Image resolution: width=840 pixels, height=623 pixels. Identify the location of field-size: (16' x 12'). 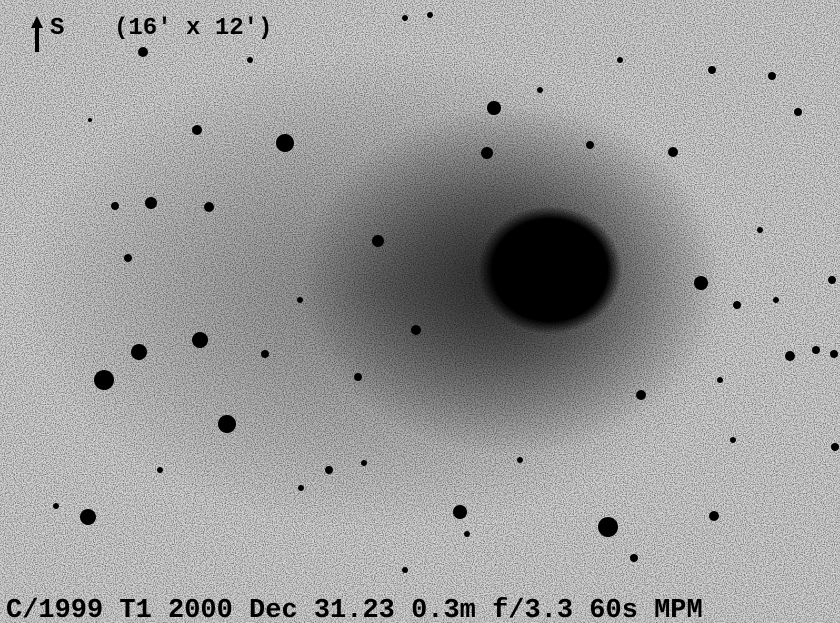
(193, 28).